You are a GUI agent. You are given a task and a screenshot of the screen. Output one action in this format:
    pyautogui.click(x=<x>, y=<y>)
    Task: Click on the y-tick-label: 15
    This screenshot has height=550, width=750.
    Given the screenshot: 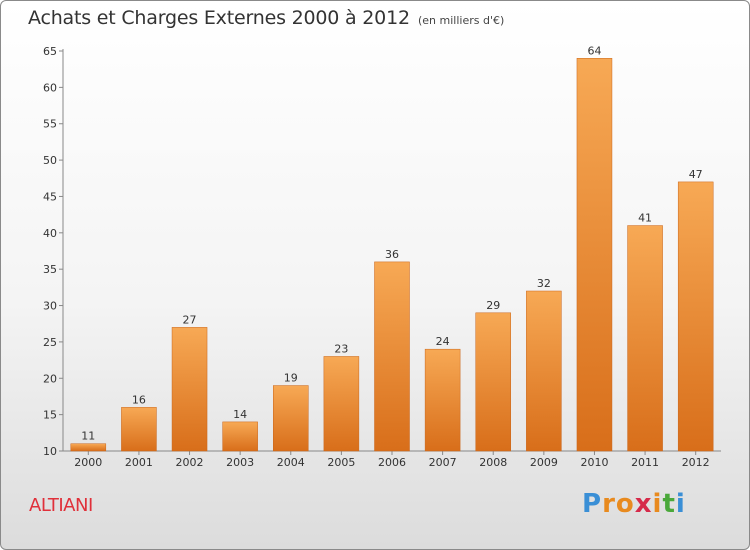 What is the action you would take?
    pyautogui.click(x=50, y=415)
    